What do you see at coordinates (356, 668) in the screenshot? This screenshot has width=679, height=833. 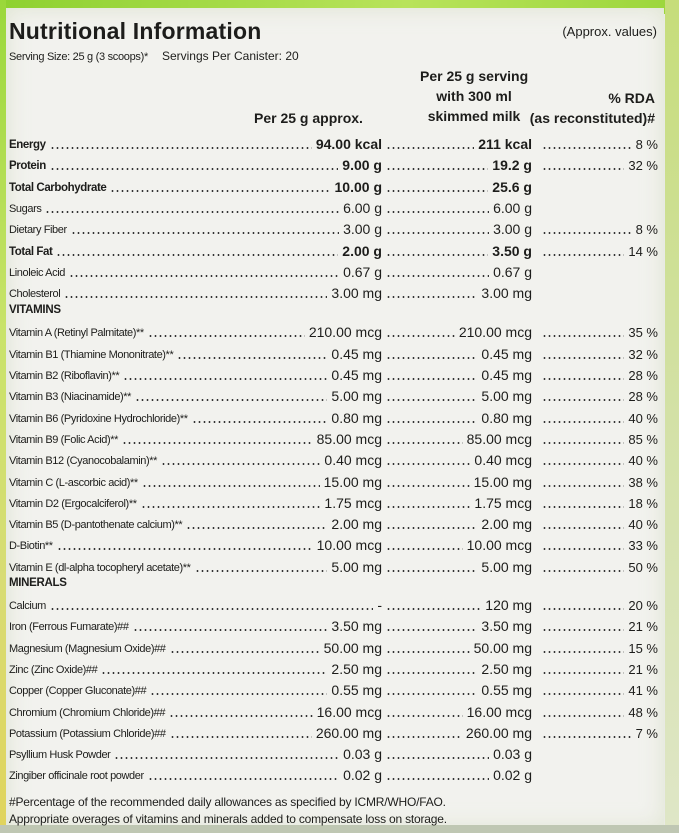 I see `value-per-25g: 2.50 mg` at bounding box center [356, 668].